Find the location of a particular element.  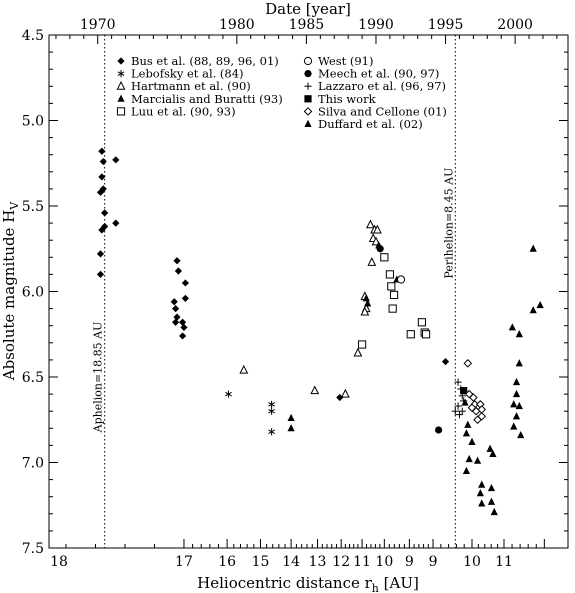

top-tick-label: 1970 is located at coordinates (98, 25).